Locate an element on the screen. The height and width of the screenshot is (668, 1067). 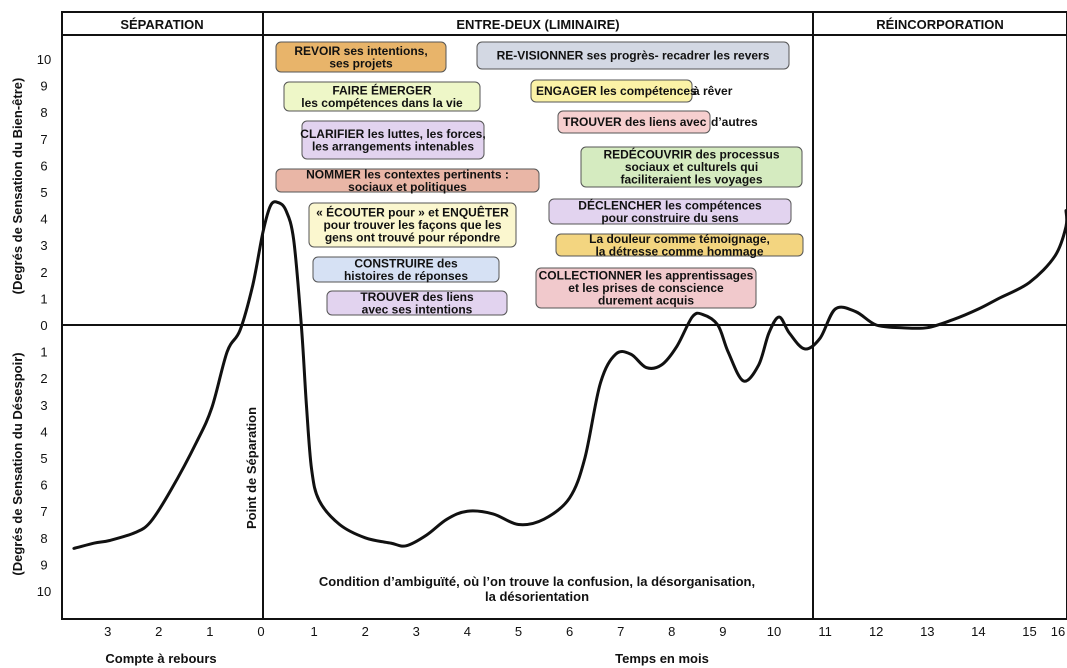
activity-box-text: sociaux et culturels qui is located at coordinates (691, 167).